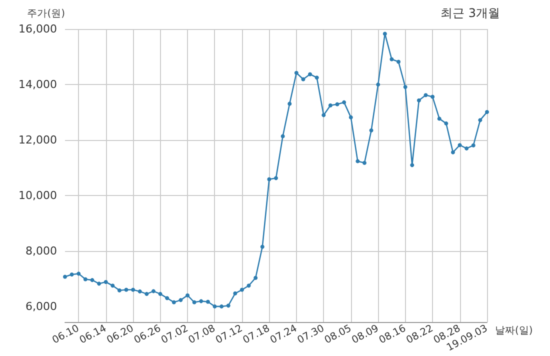  What do you see at coordinates (514, 331) in the screenshot?
I see `x-axis-title: 날짜(일)` at bounding box center [514, 331].